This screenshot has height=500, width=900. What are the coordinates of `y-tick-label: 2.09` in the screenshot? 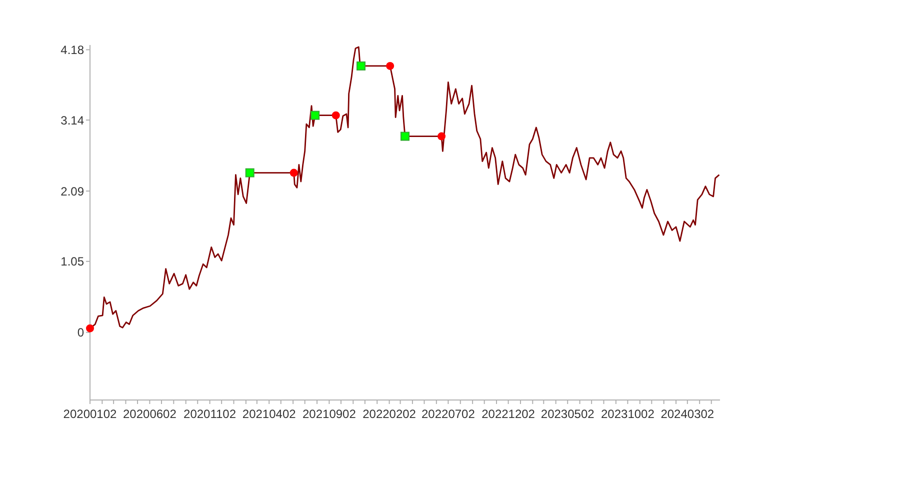 It's located at (72, 191).